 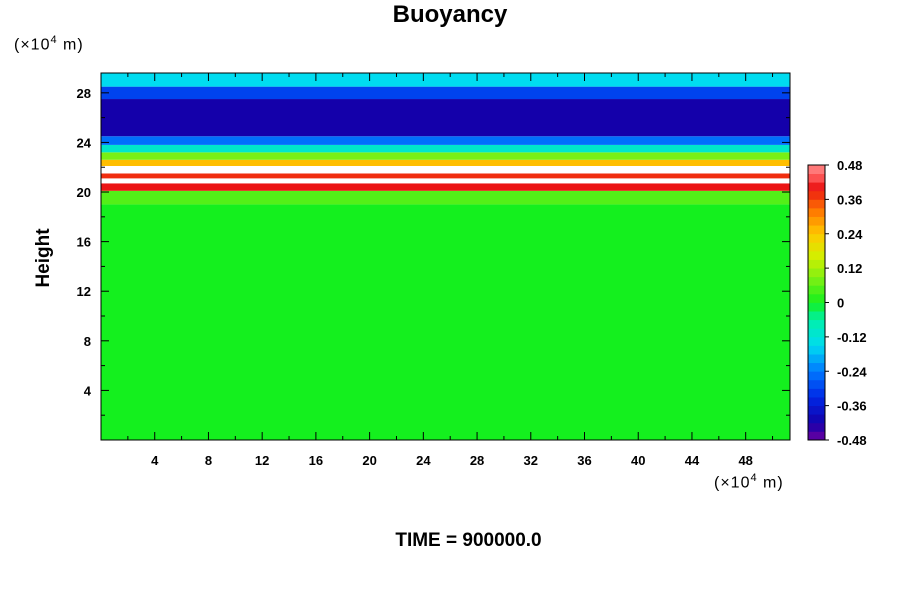 What do you see at coordinates (850, 234) in the screenshot?
I see `colorbar-tick-label: 0.24` at bounding box center [850, 234].